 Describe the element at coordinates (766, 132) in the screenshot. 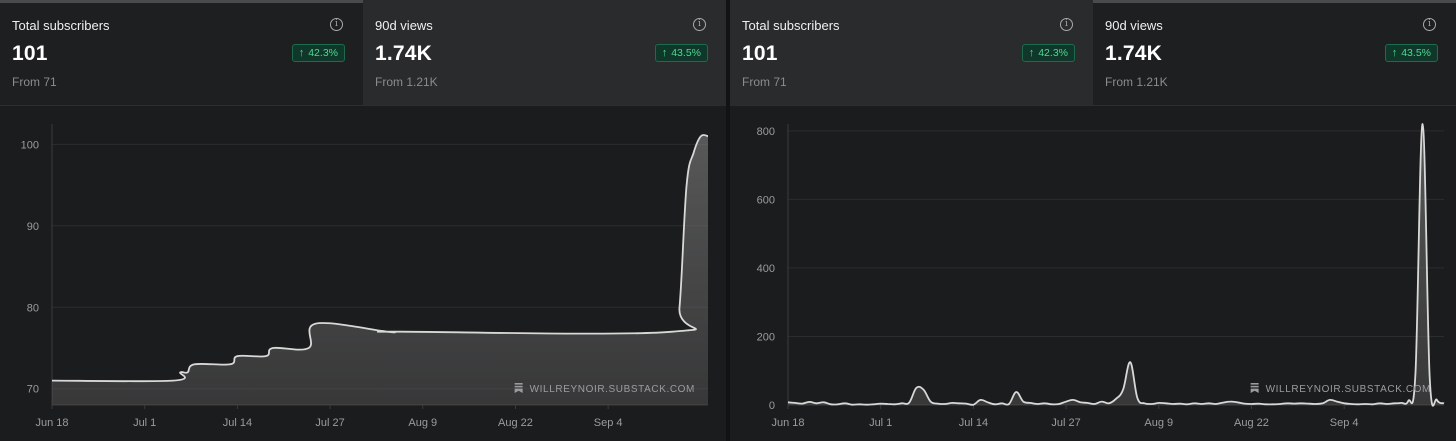

I see `y-tick-label: 800` at that location.